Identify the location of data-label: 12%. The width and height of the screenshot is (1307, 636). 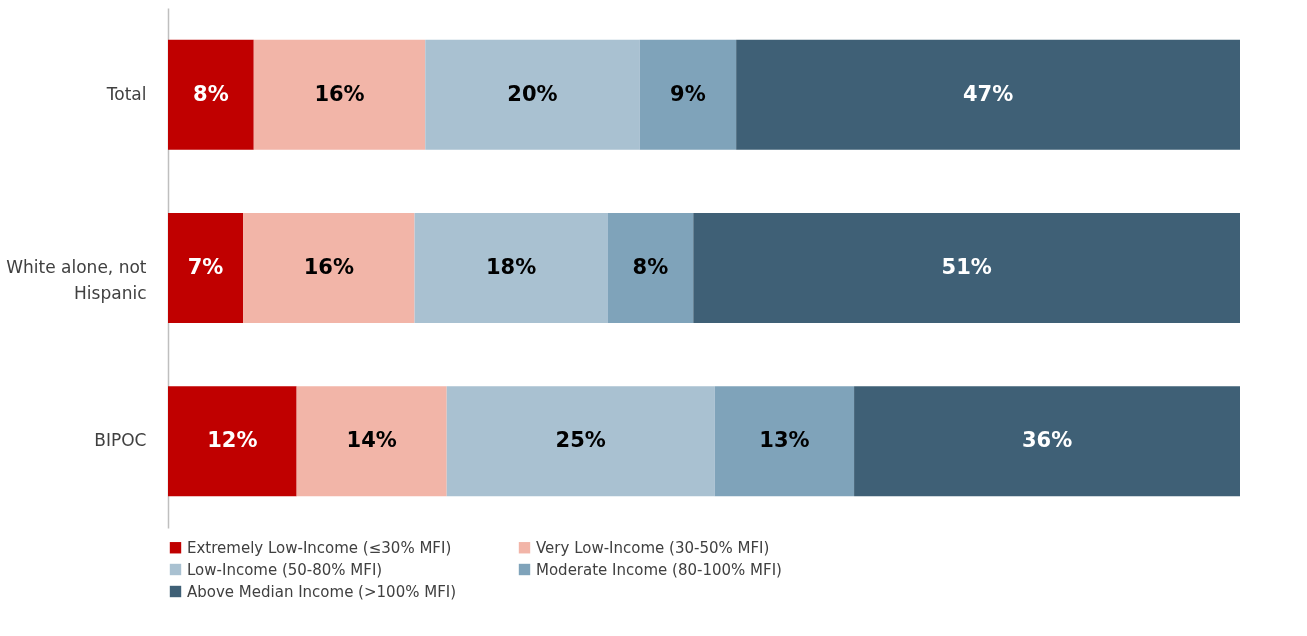
(232, 440).